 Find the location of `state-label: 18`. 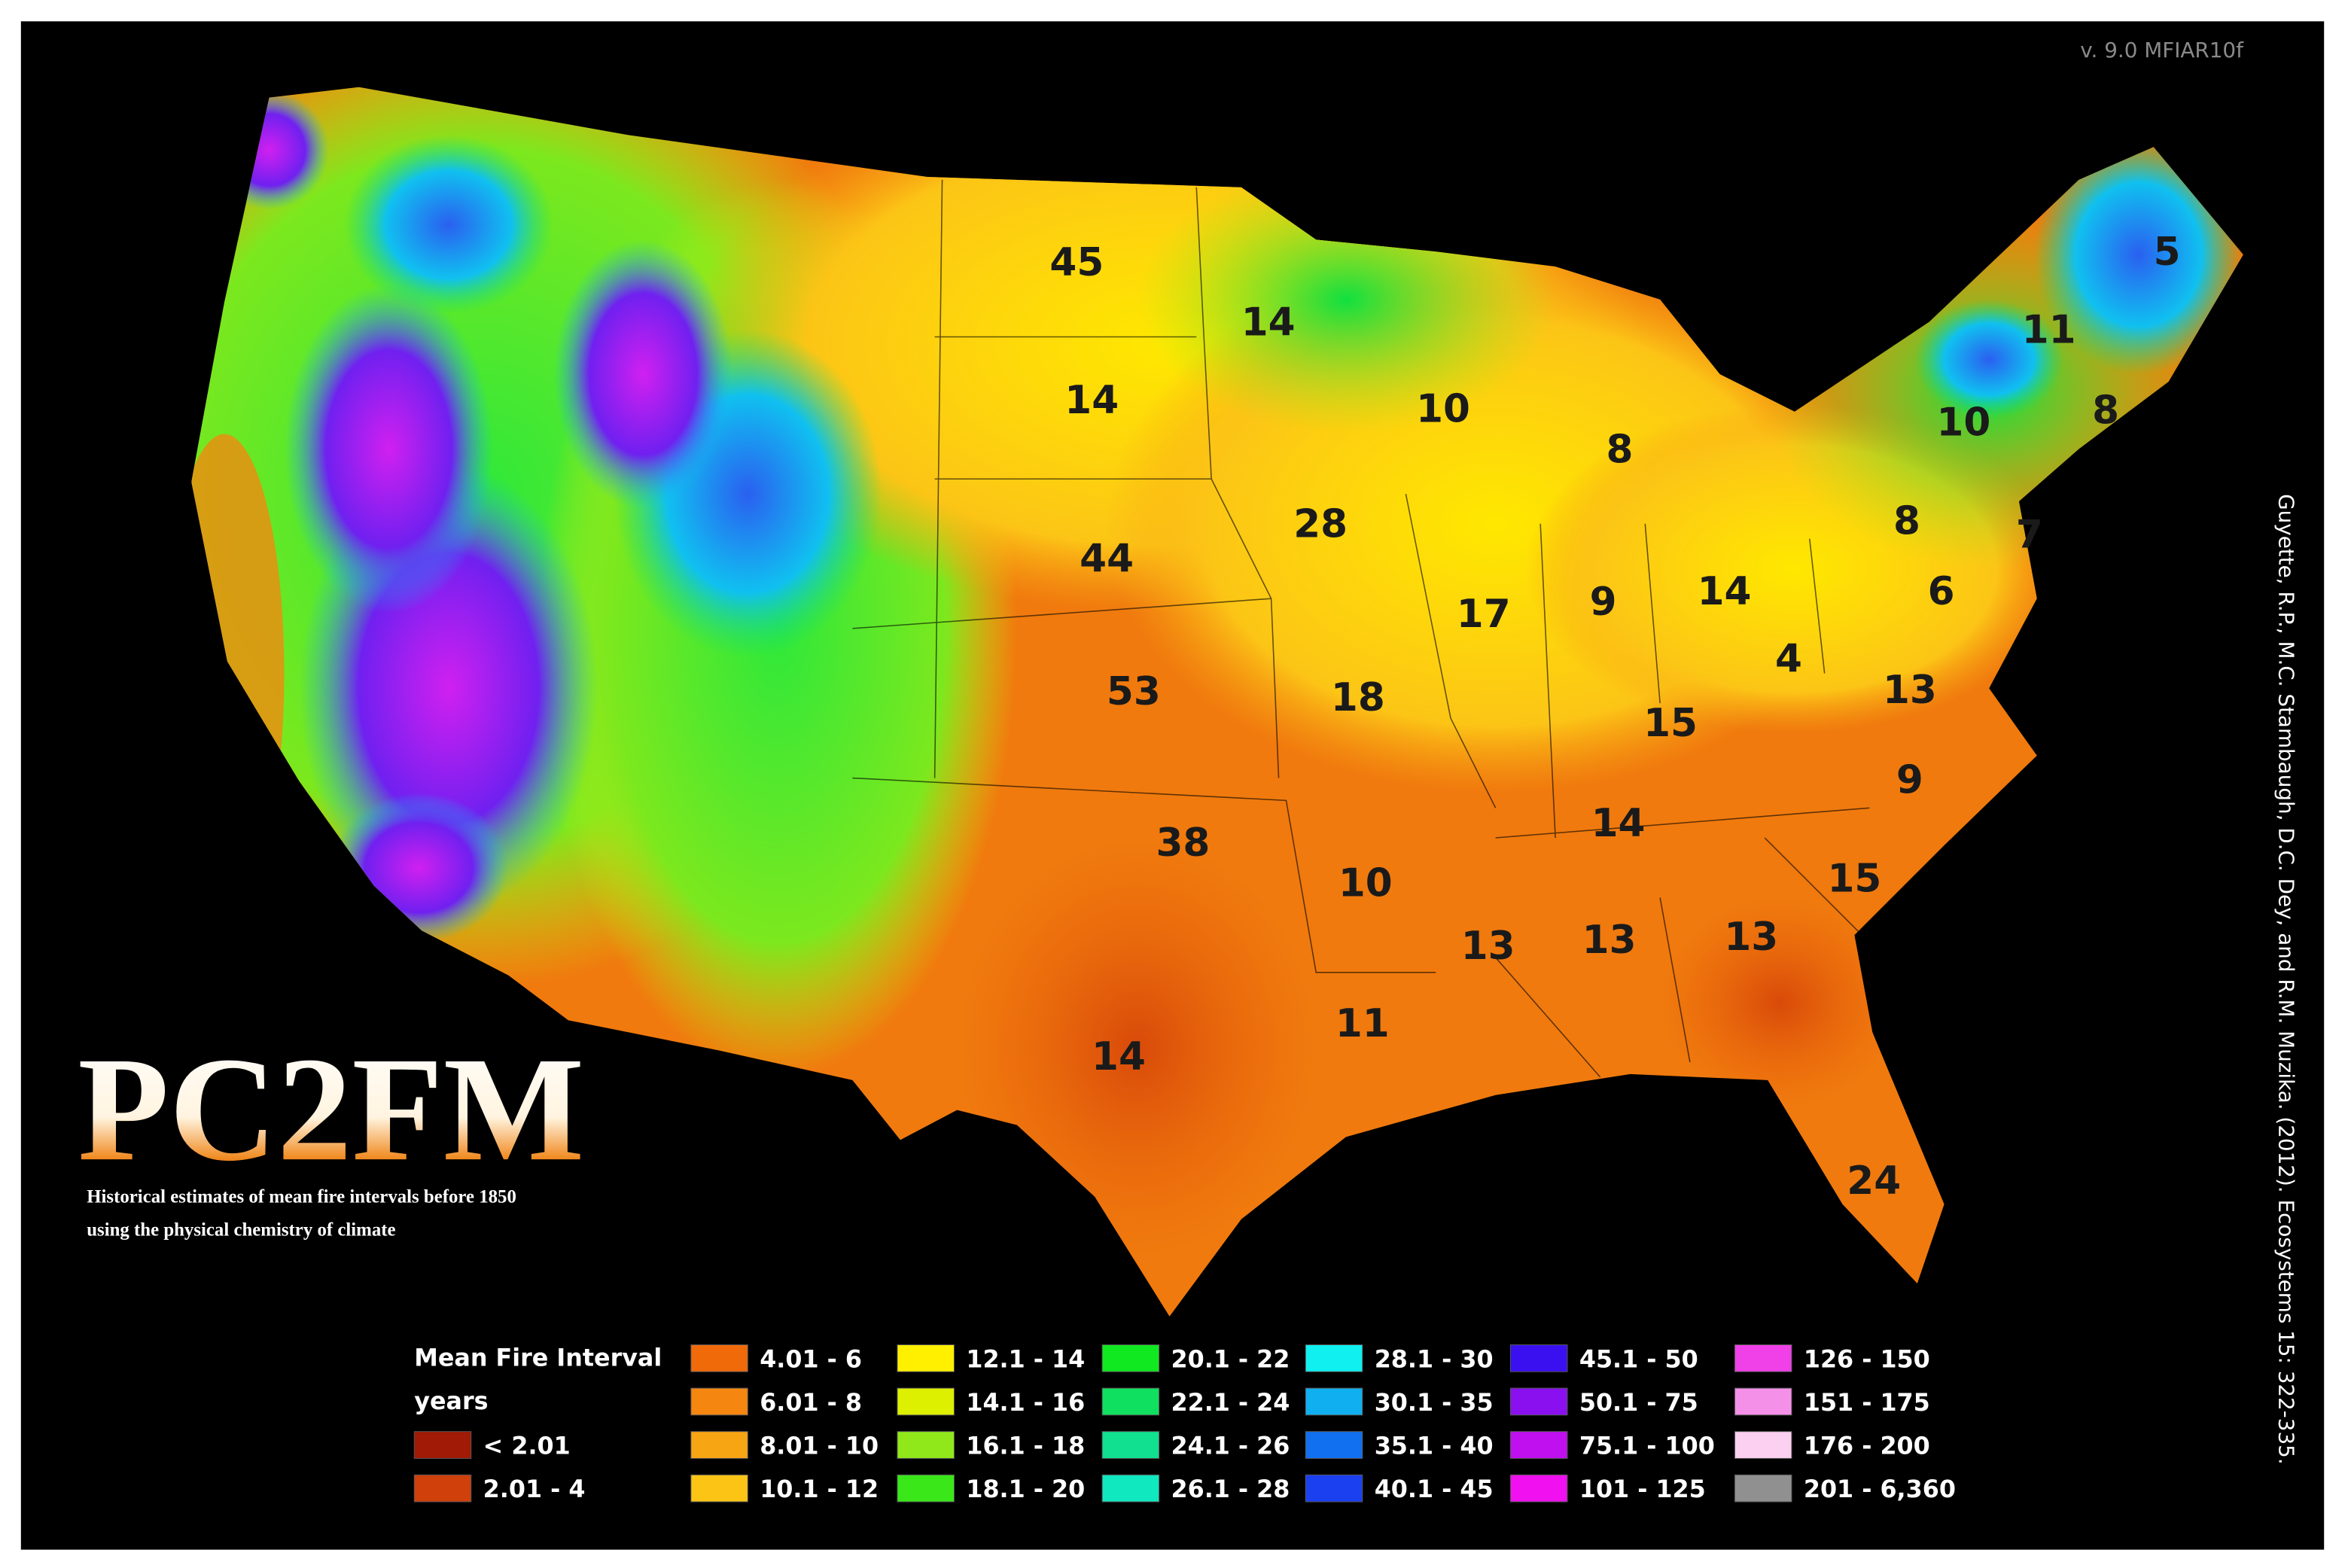

state-label: 18 is located at coordinates (1358, 697).